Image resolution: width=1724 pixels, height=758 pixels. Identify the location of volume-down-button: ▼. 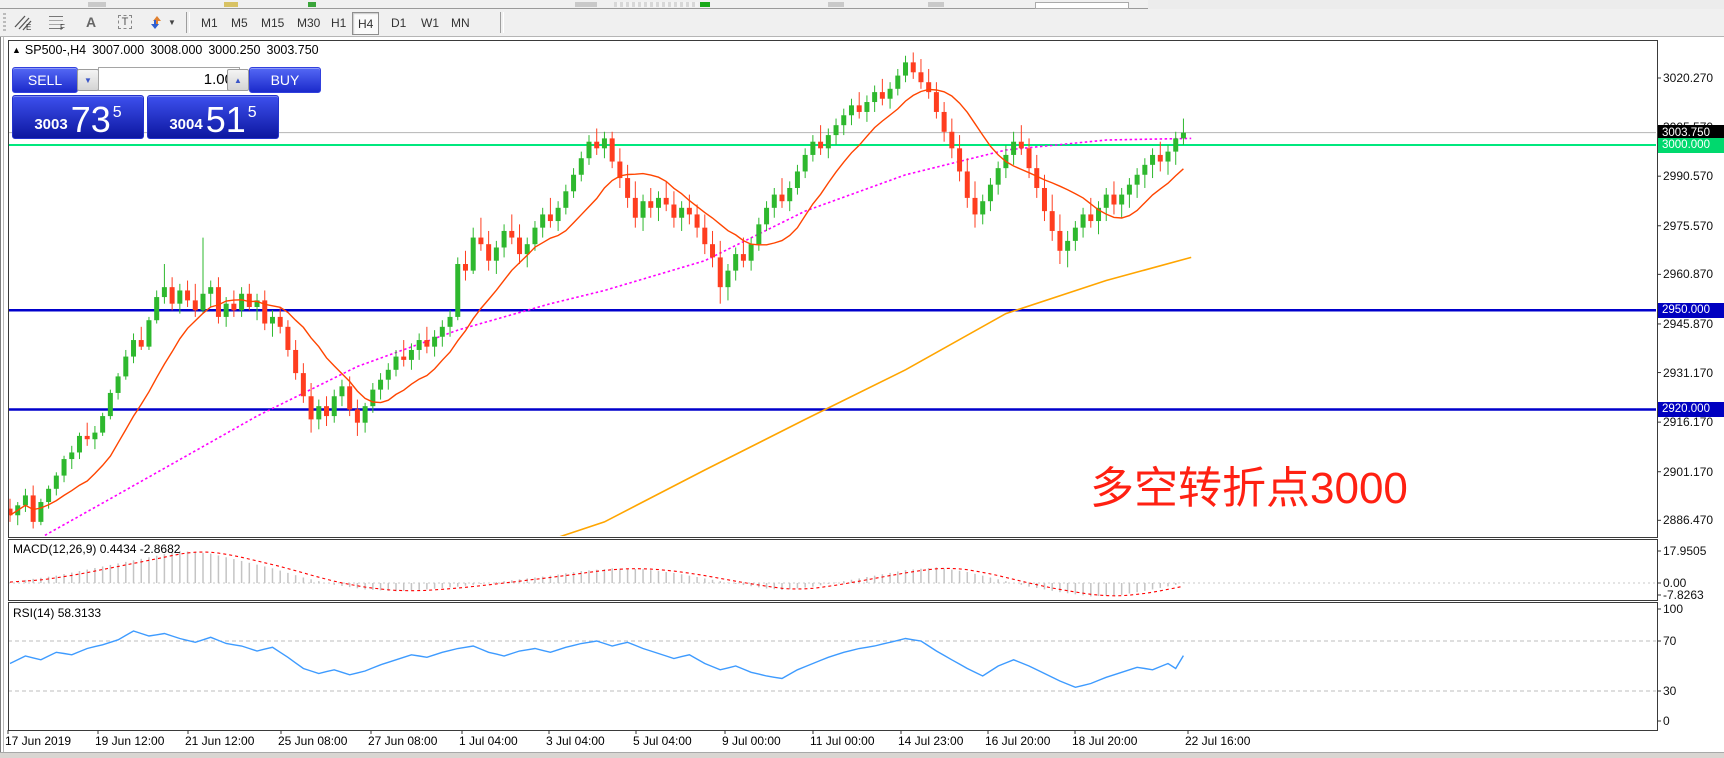
(88, 80).